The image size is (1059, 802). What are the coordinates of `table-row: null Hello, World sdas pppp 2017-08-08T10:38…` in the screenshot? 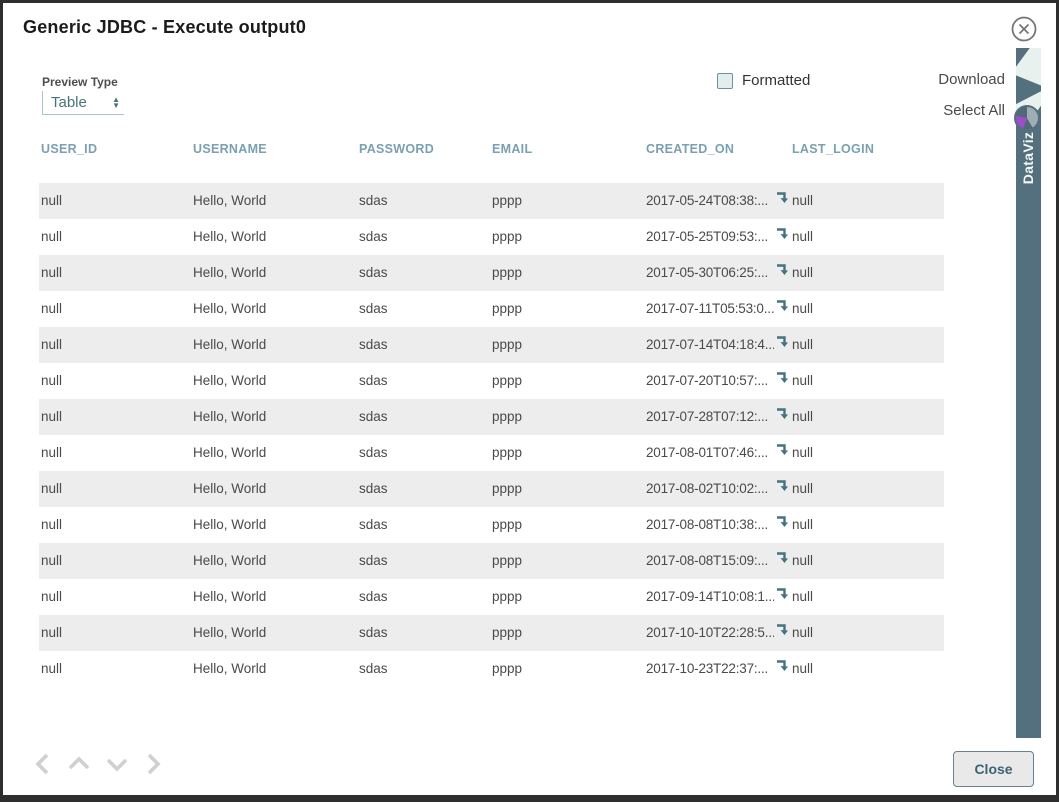 It's located at (491, 525).